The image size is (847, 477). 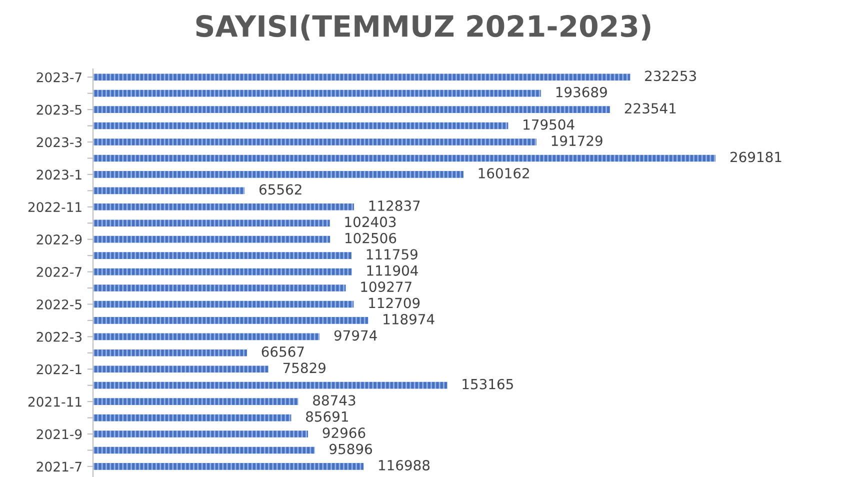 I want to click on data-label: 179504, so click(x=549, y=124).